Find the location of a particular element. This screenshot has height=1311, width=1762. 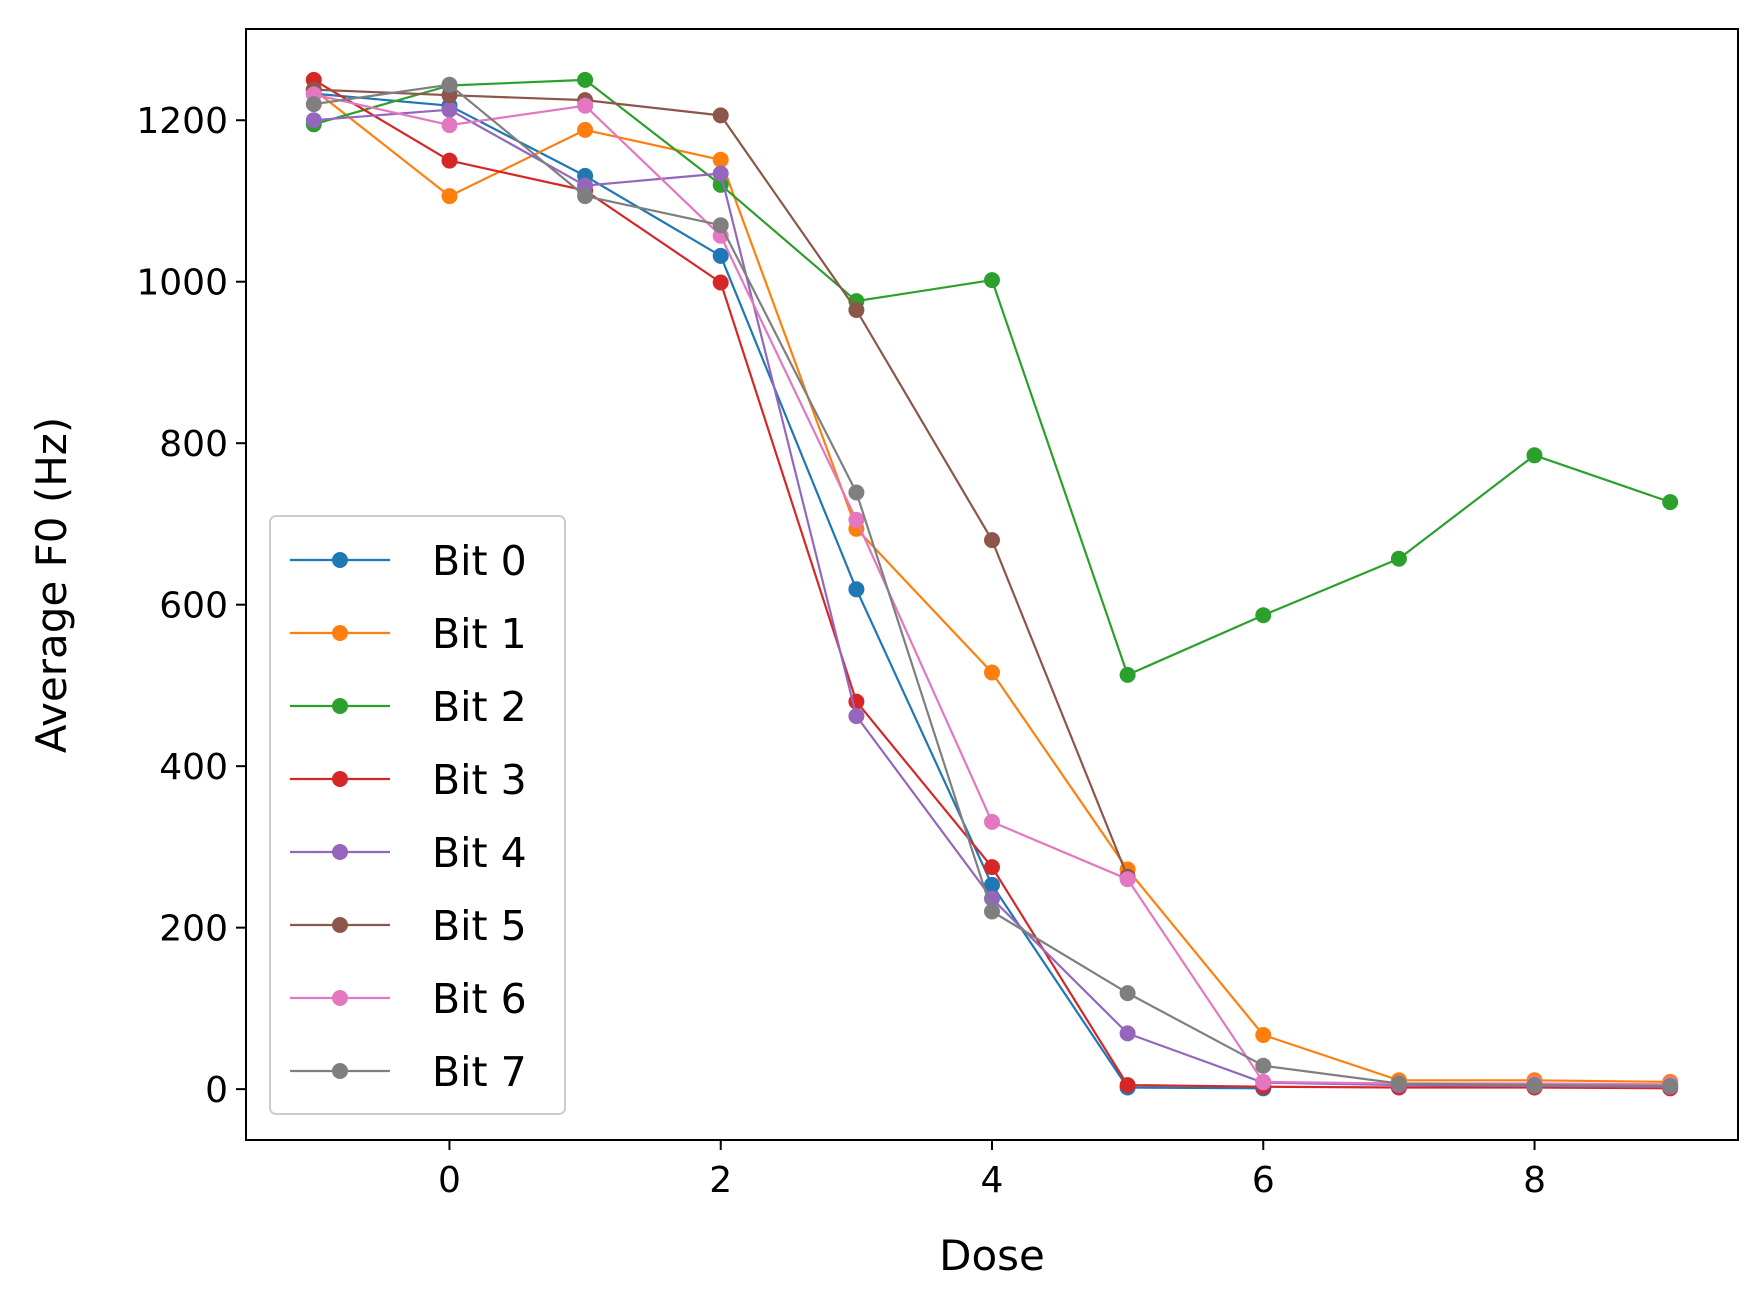

legend-item: Bit 4 is located at coordinates (408, 853).